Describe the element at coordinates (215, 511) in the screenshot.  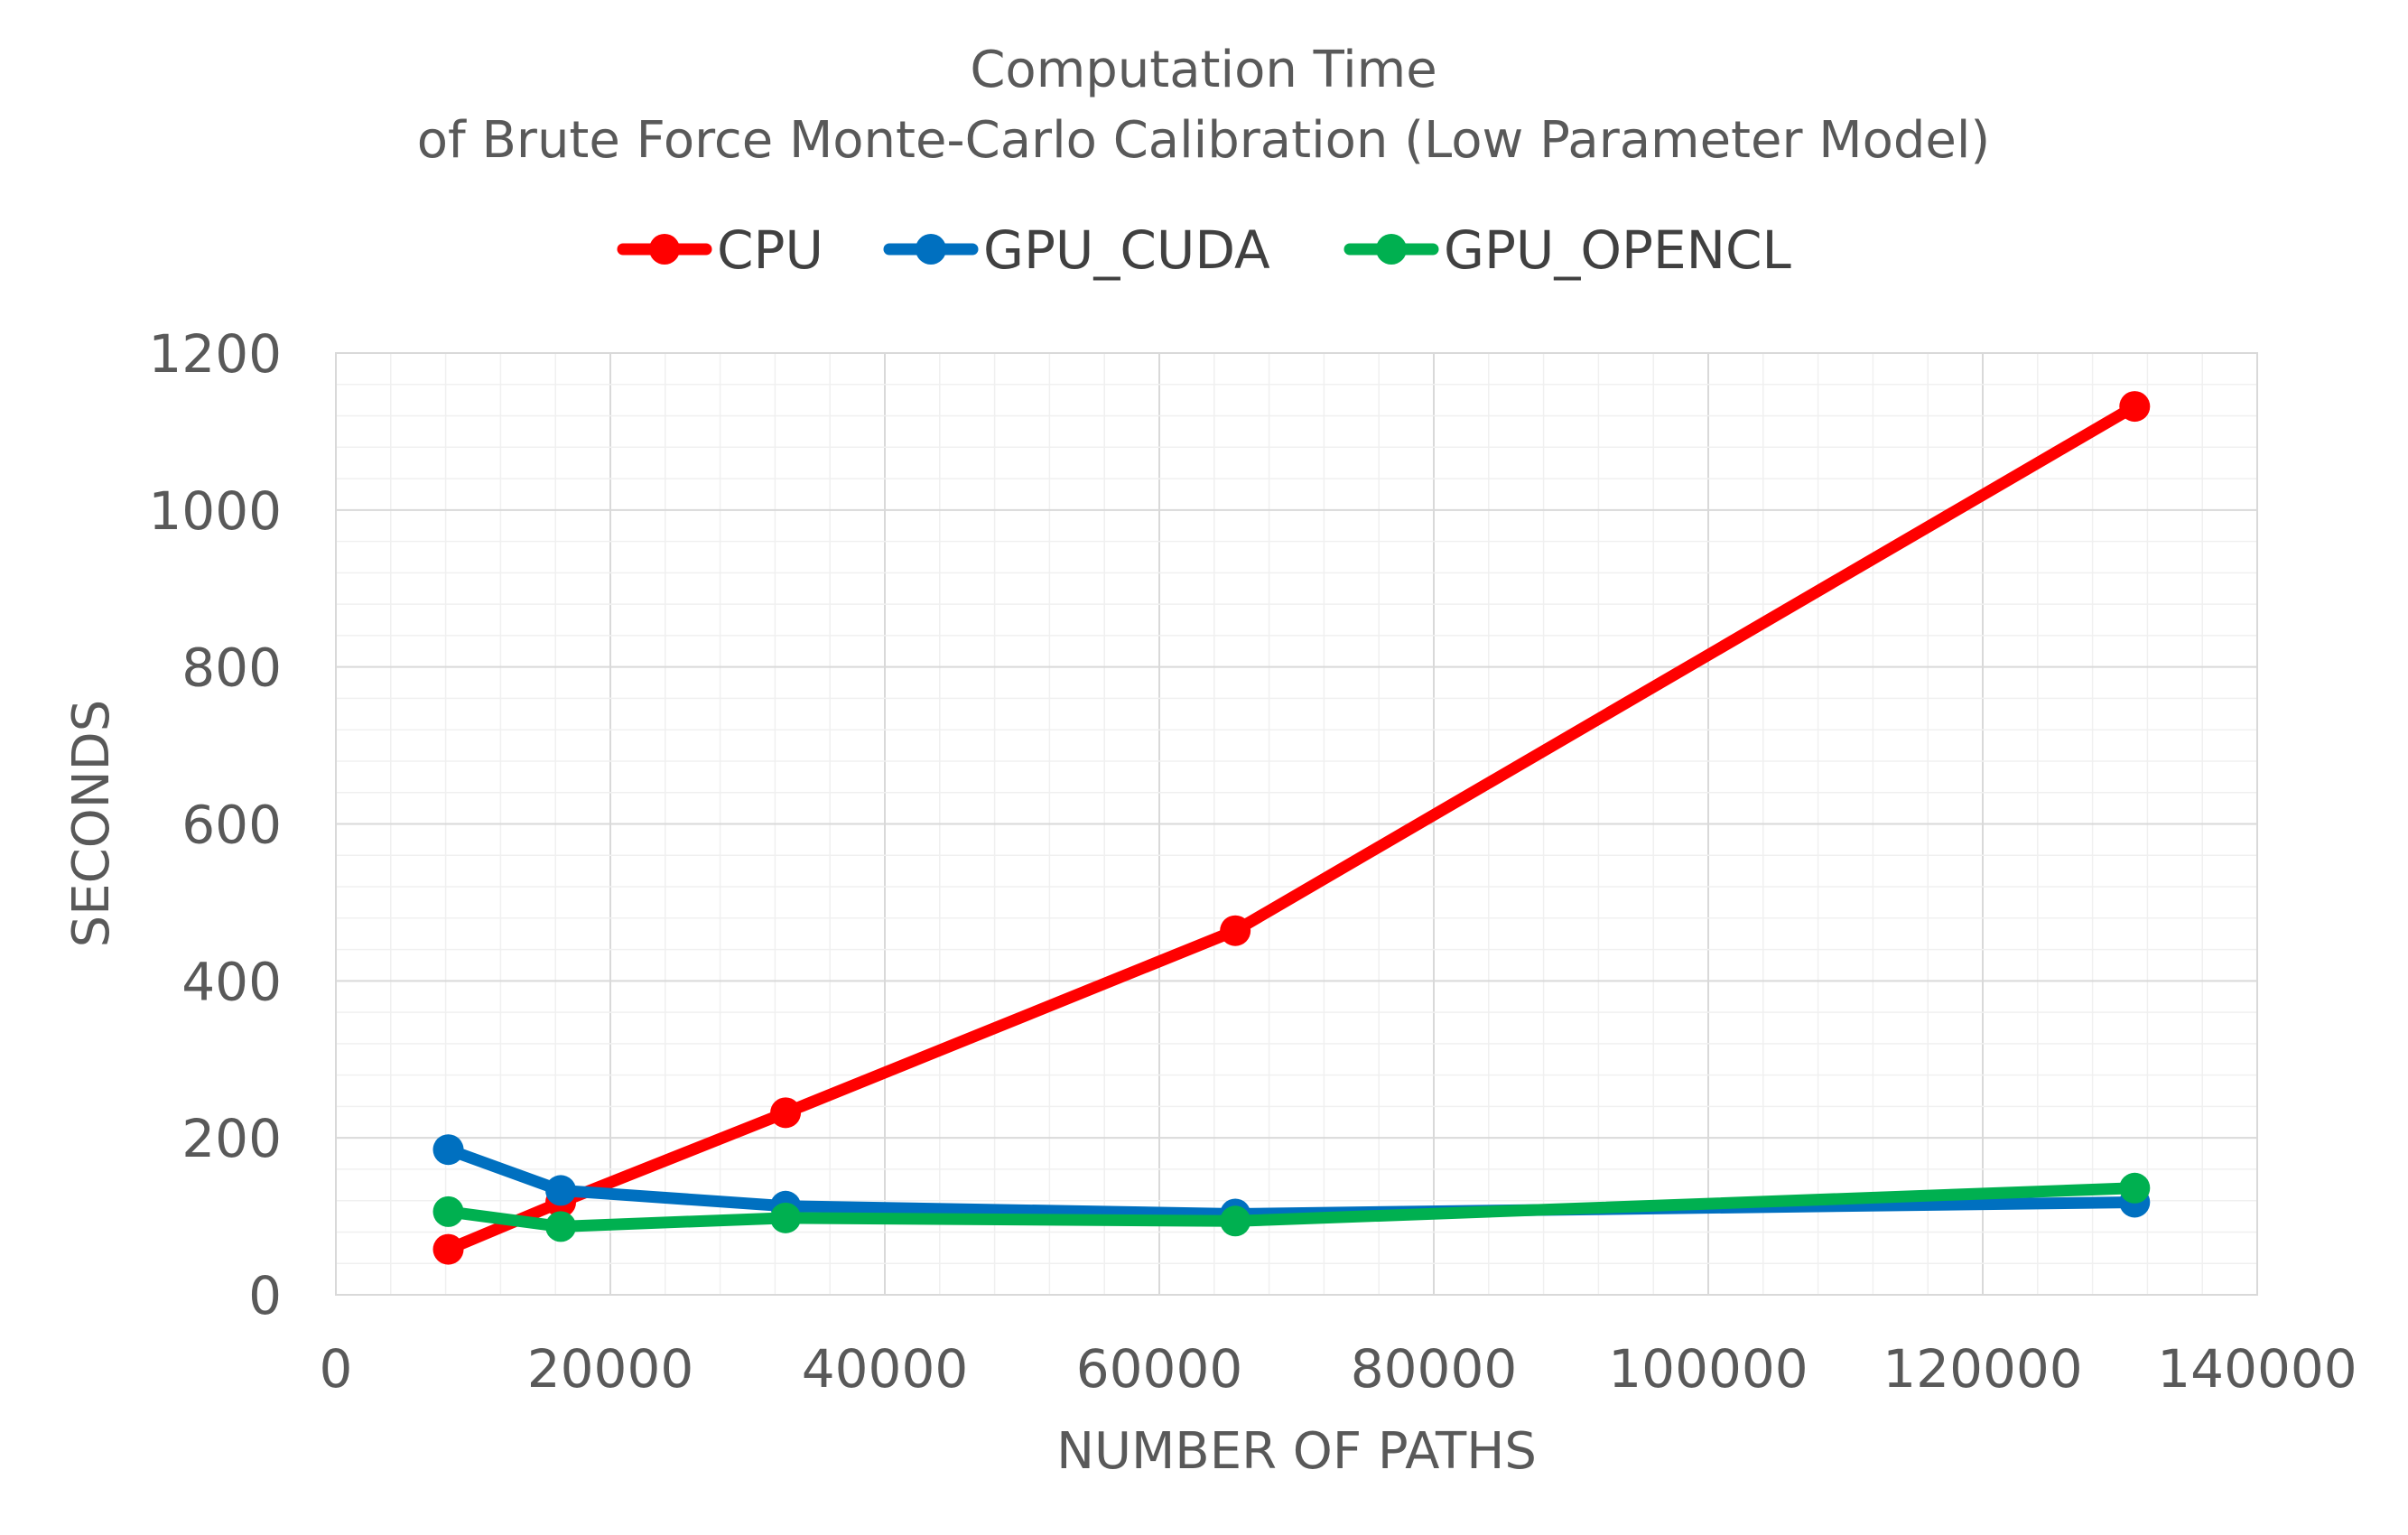
I see `y-tick-label: 1000` at that location.